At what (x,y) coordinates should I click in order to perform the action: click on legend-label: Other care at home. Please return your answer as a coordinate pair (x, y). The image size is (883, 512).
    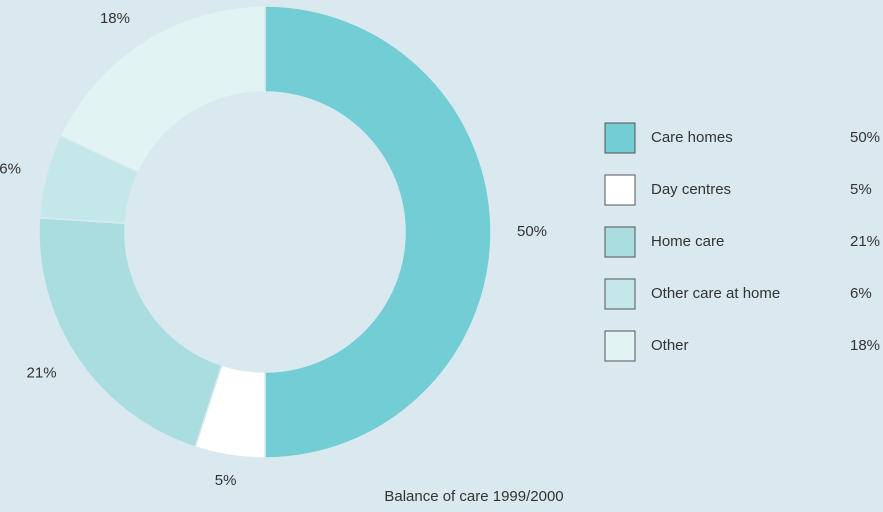
    Looking at the image, I should click on (715, 293).